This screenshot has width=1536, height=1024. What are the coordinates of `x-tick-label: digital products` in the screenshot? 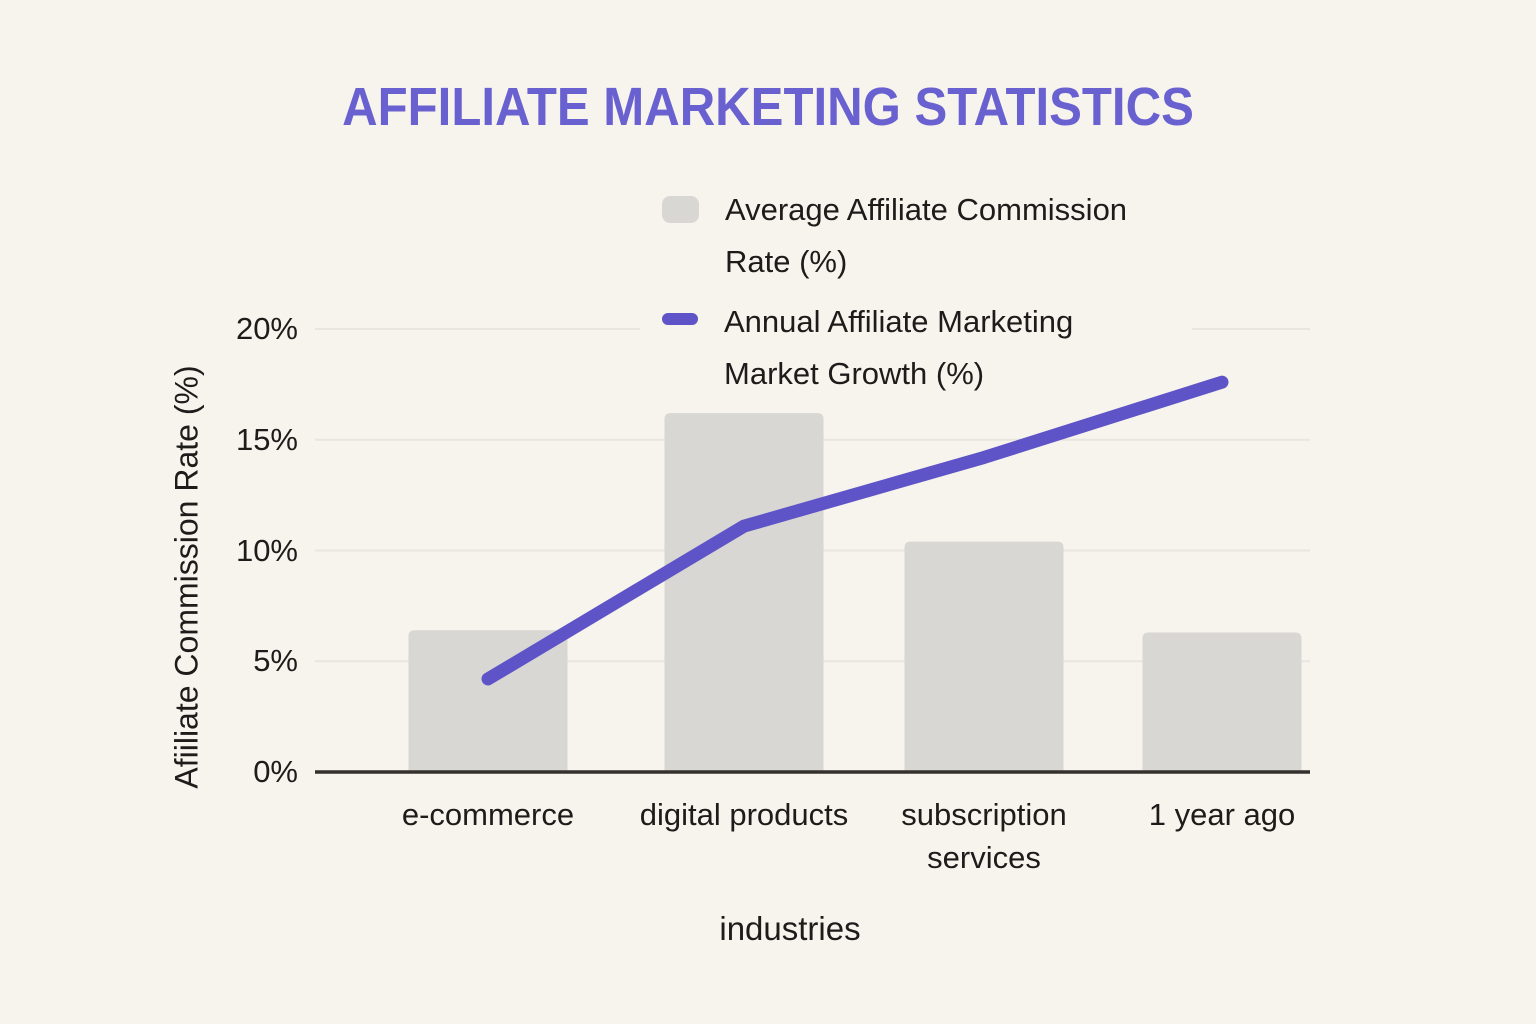 It's located at (744, 814).